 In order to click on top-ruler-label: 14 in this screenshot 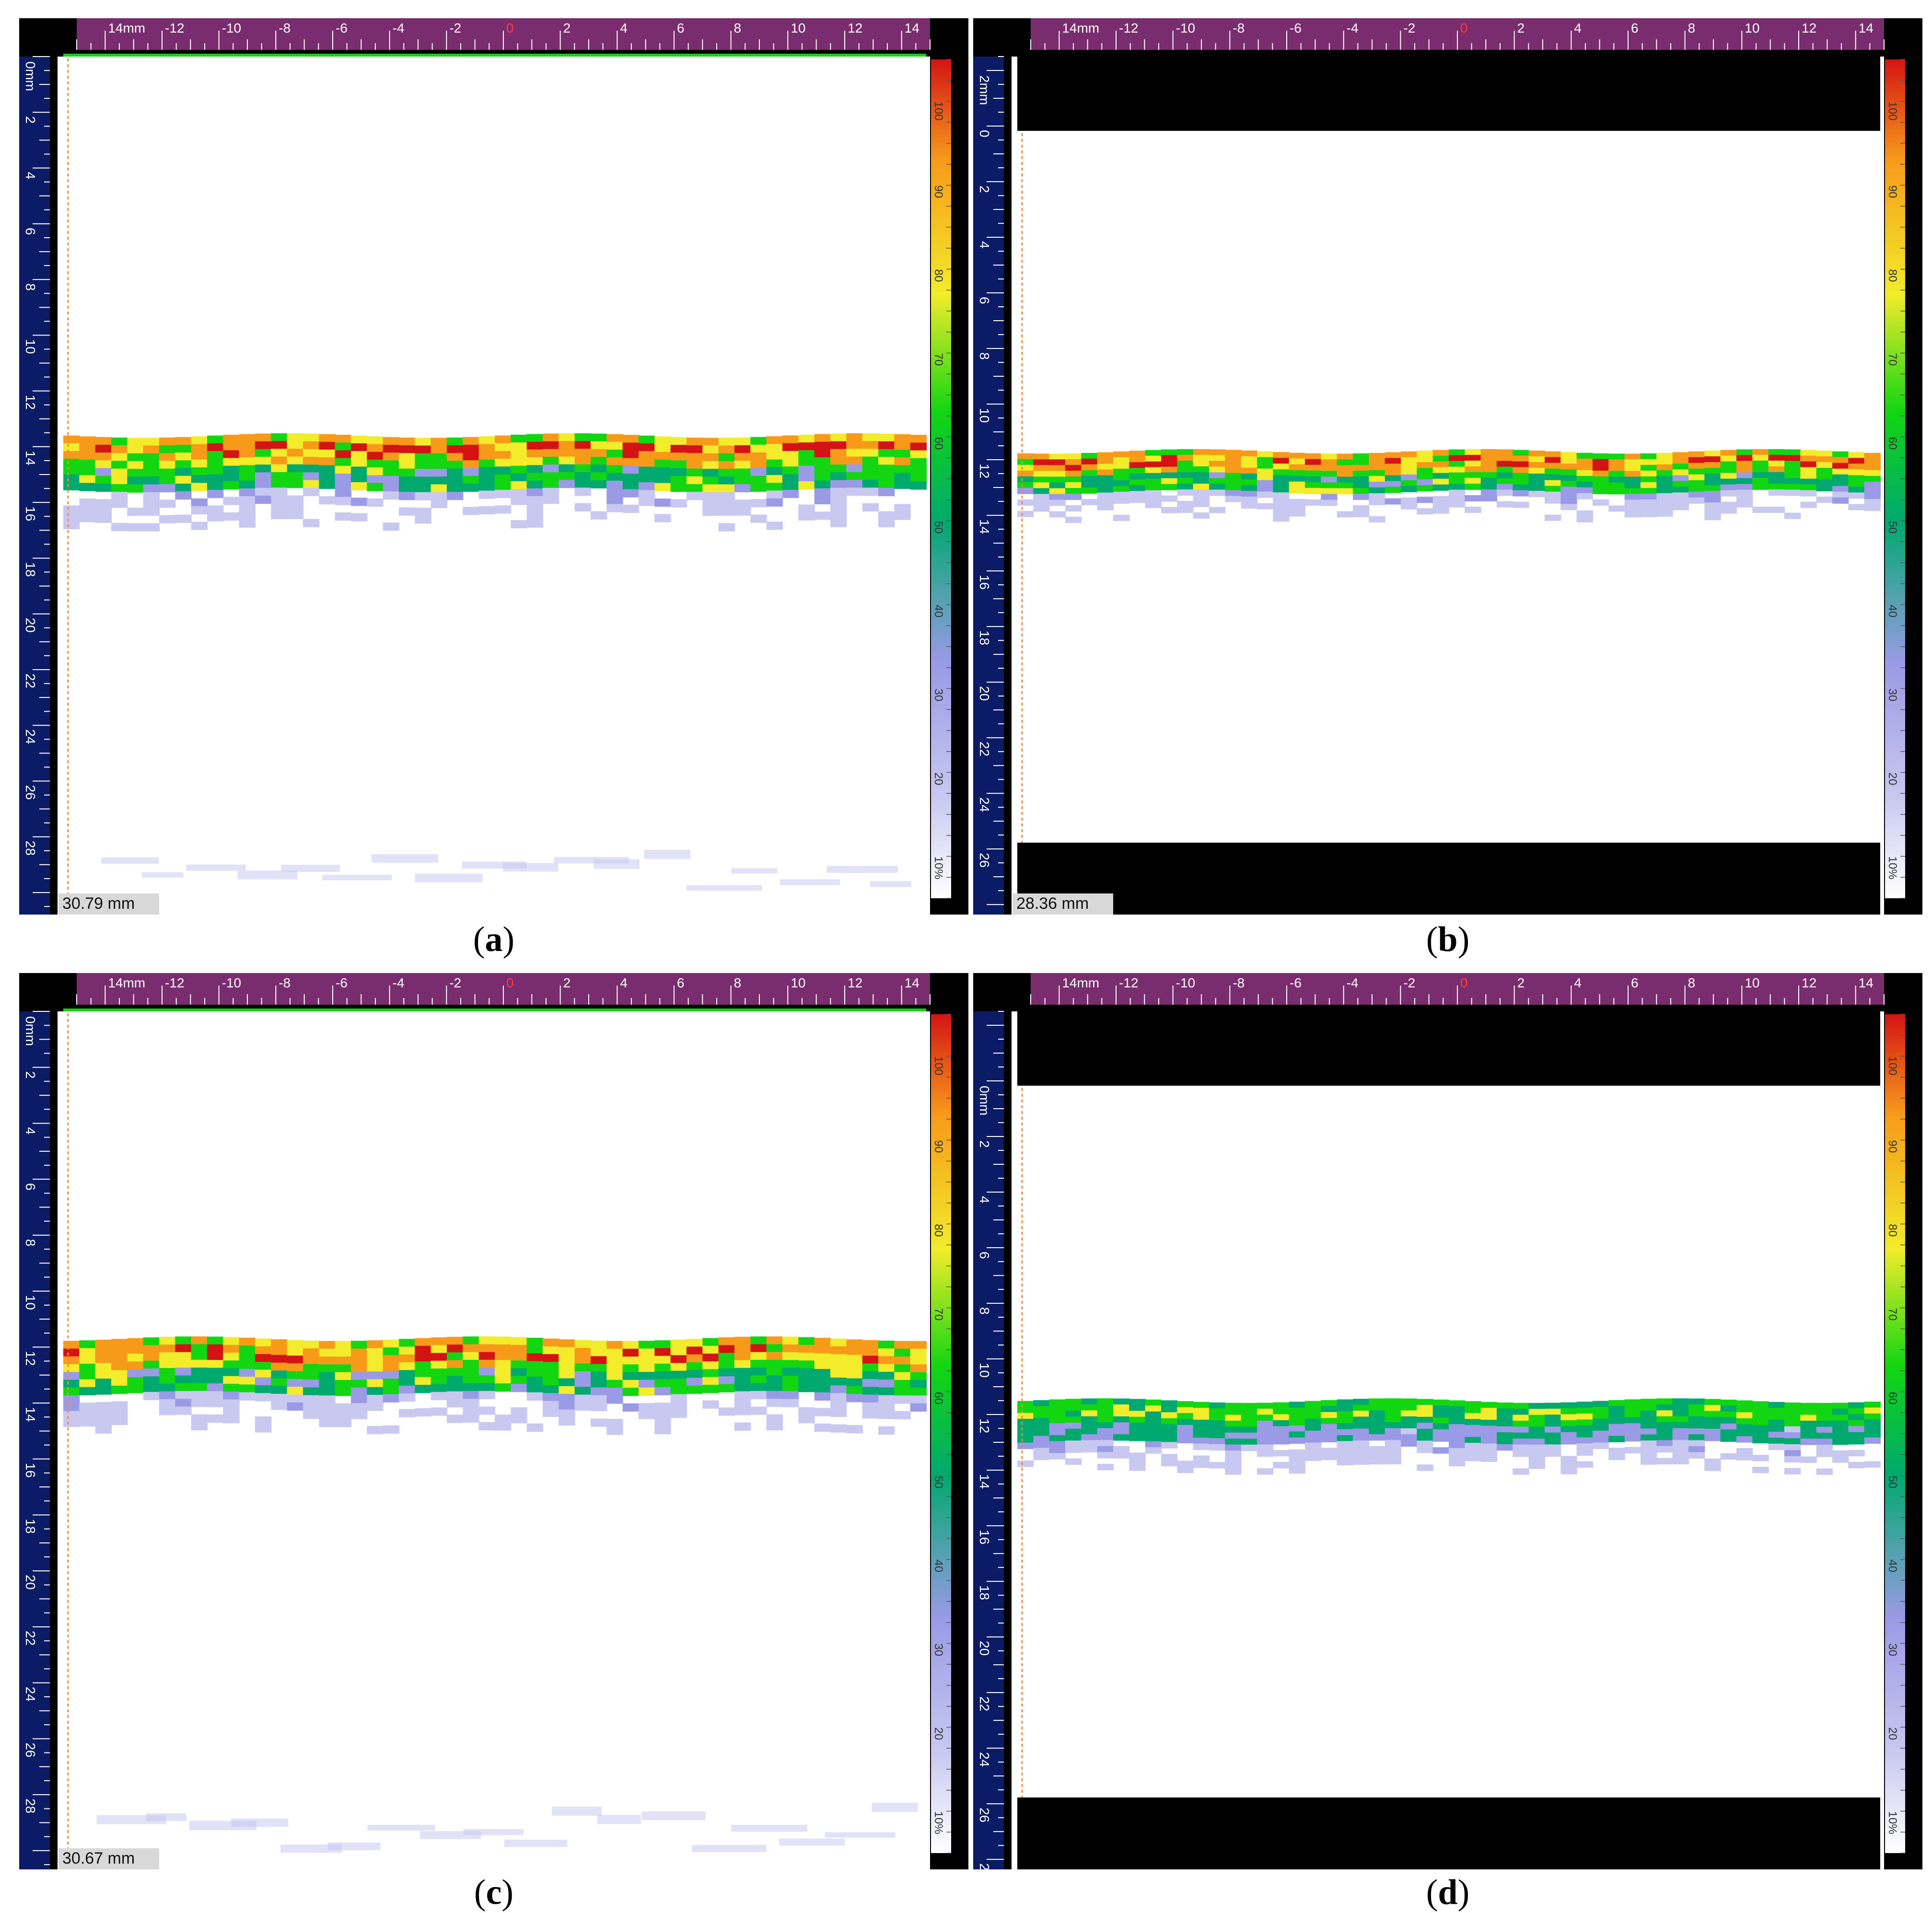, I will do `click(1866, 983)`.